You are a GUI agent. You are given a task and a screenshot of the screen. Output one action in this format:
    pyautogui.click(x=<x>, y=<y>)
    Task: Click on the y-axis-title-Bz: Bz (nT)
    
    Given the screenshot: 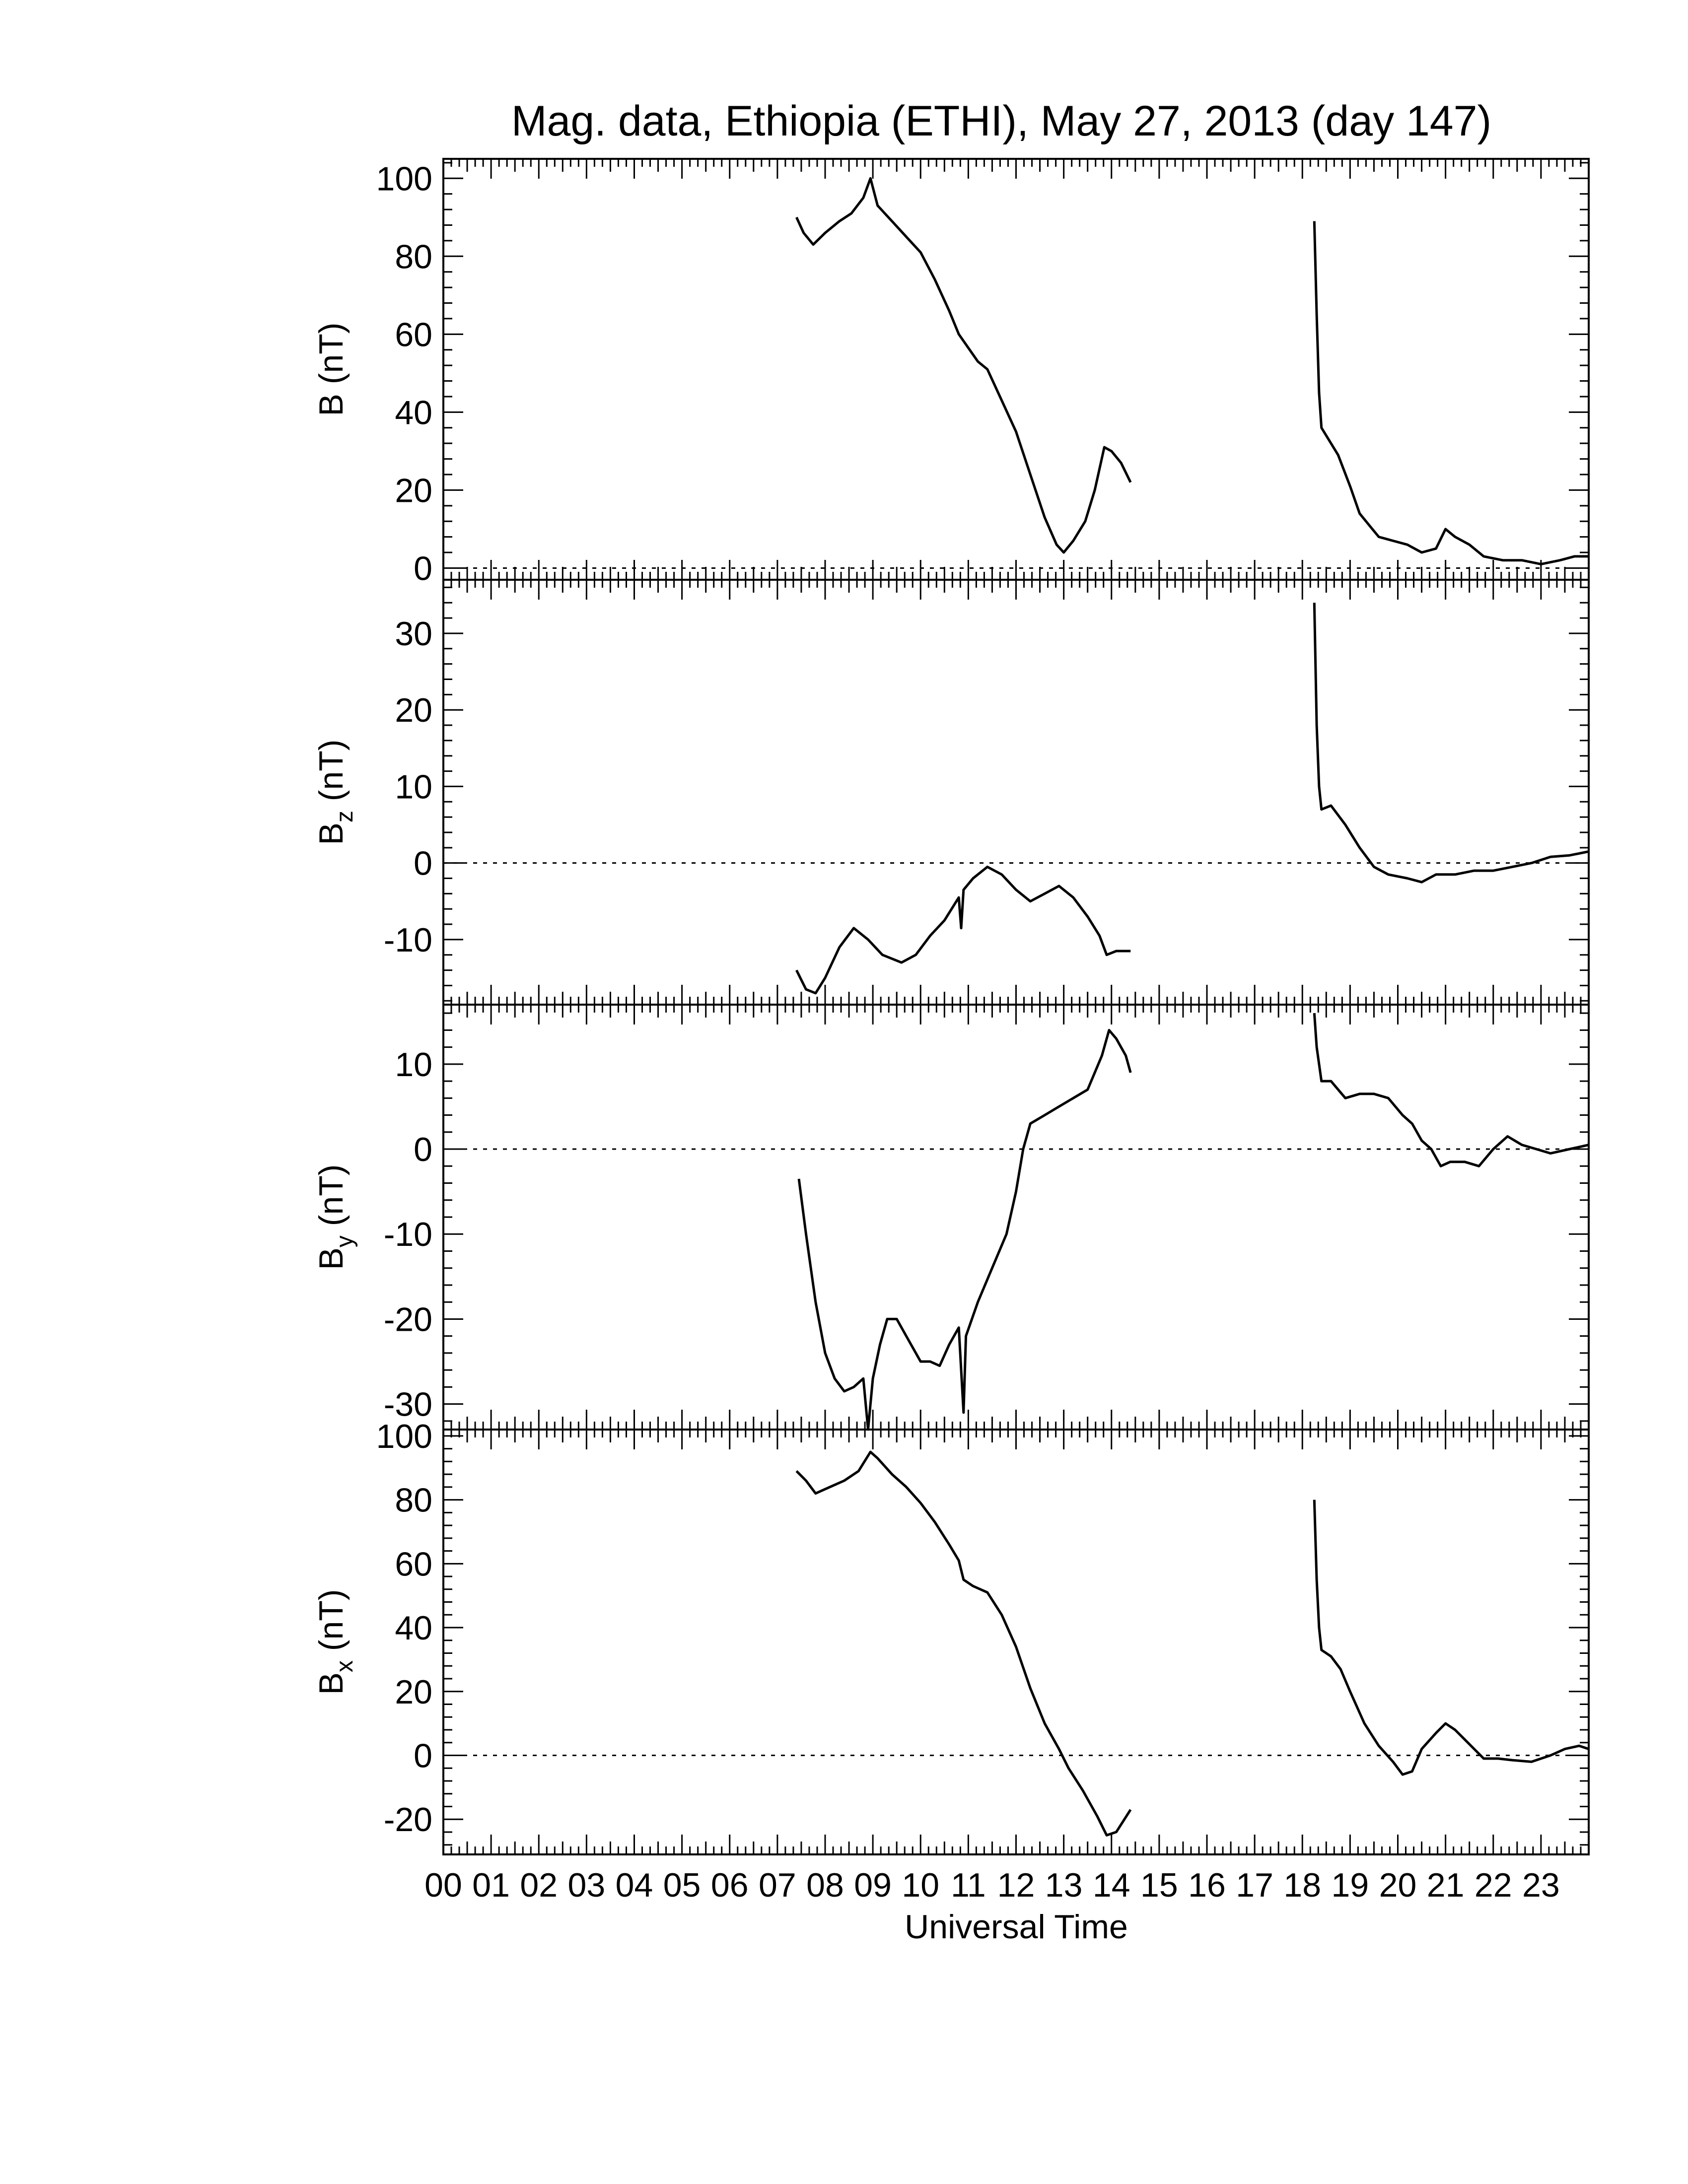 What is the action you would take?
    pyautogui.click(x=335, y=792)
    